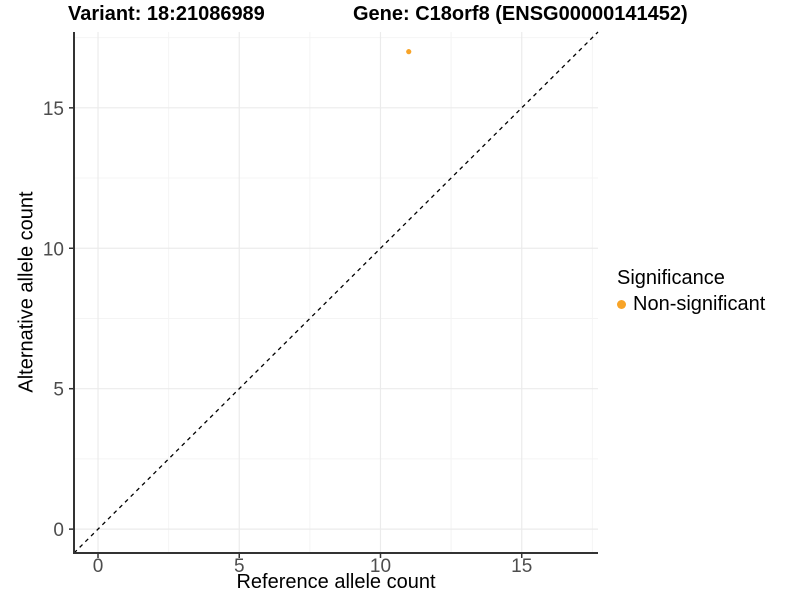 The height and width of the screenshot is (600, 800). What do you see at coordinates (621, 304) in the screenshot?
I see `legend-key-dot-icon` at bounding box center [621, 304].